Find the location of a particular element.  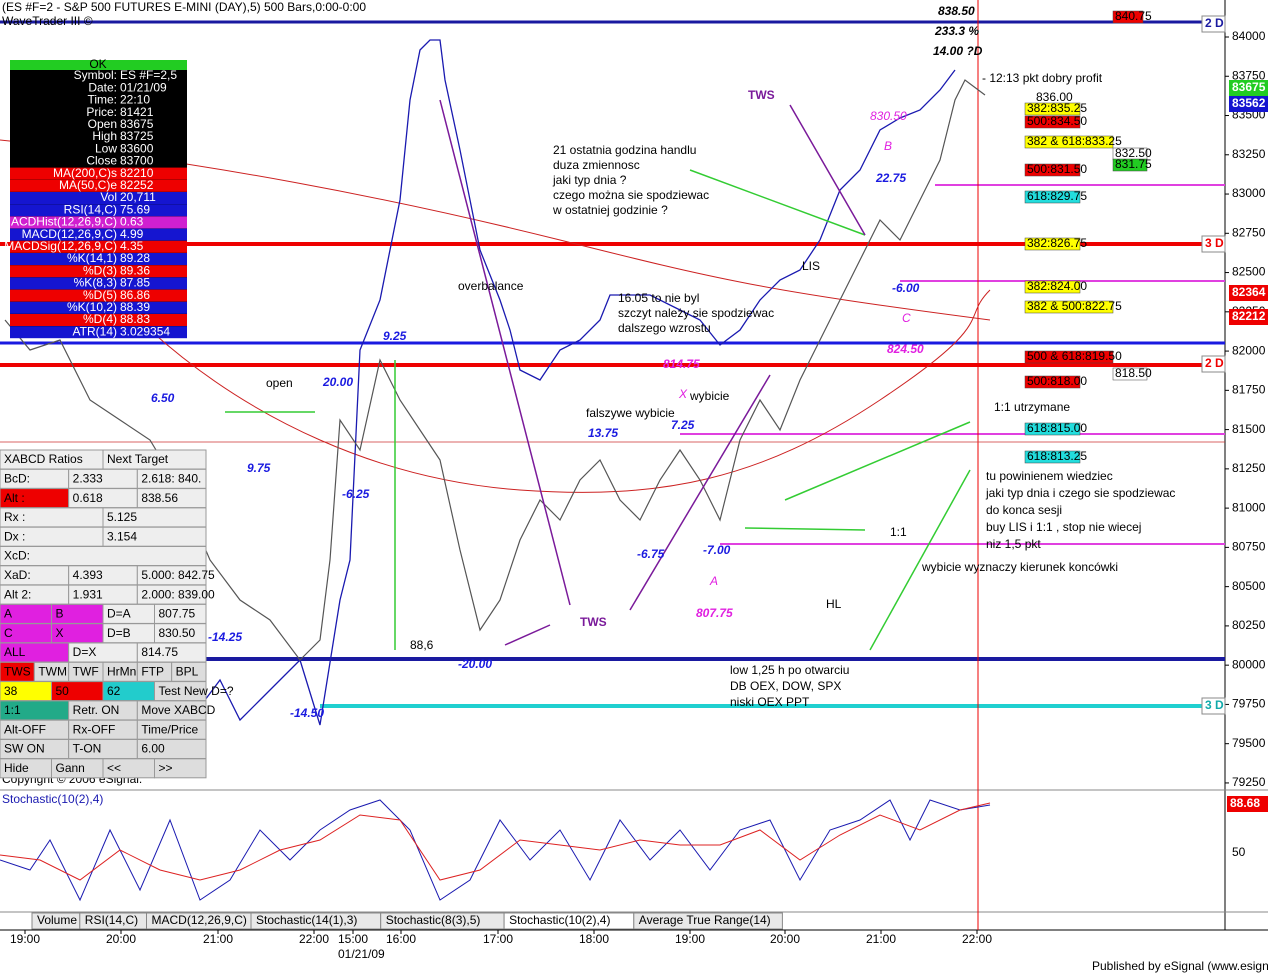

note-line: low 1,25 h po otwarciu is located at coordinates (789, 670).